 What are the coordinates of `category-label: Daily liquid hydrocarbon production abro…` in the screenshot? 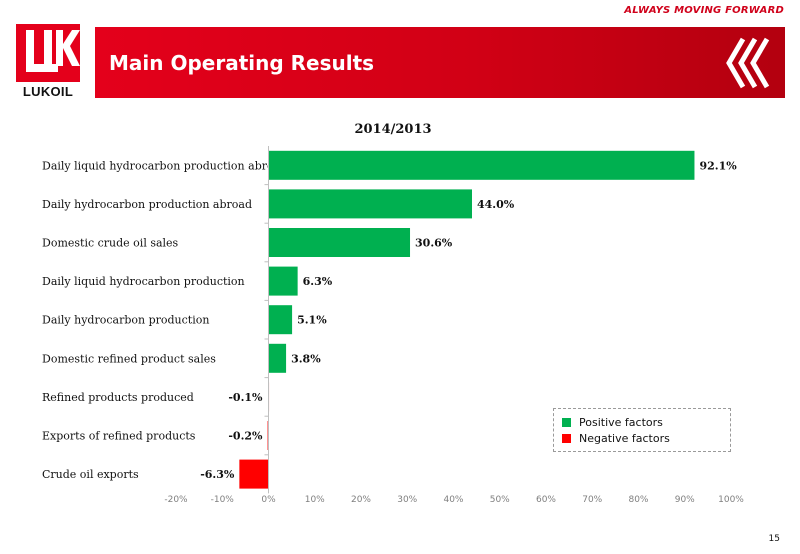 It's located at (164, 165).